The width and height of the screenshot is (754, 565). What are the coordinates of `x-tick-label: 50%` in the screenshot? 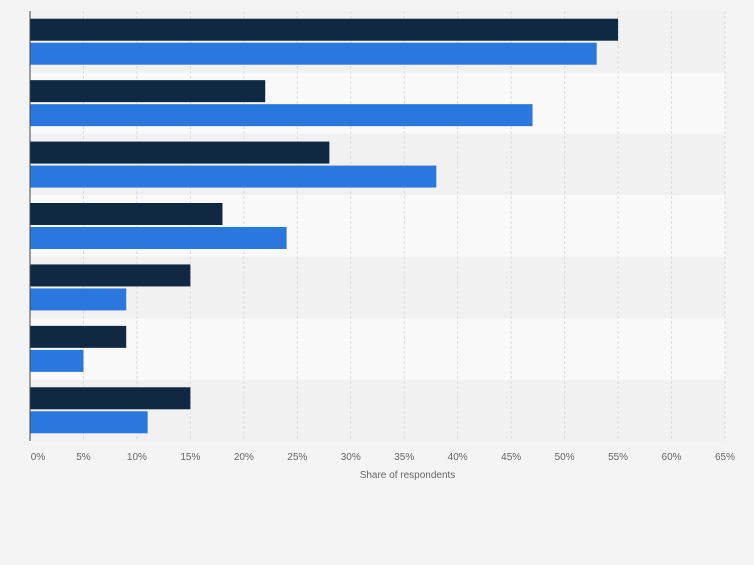 It's located at (565, 457).